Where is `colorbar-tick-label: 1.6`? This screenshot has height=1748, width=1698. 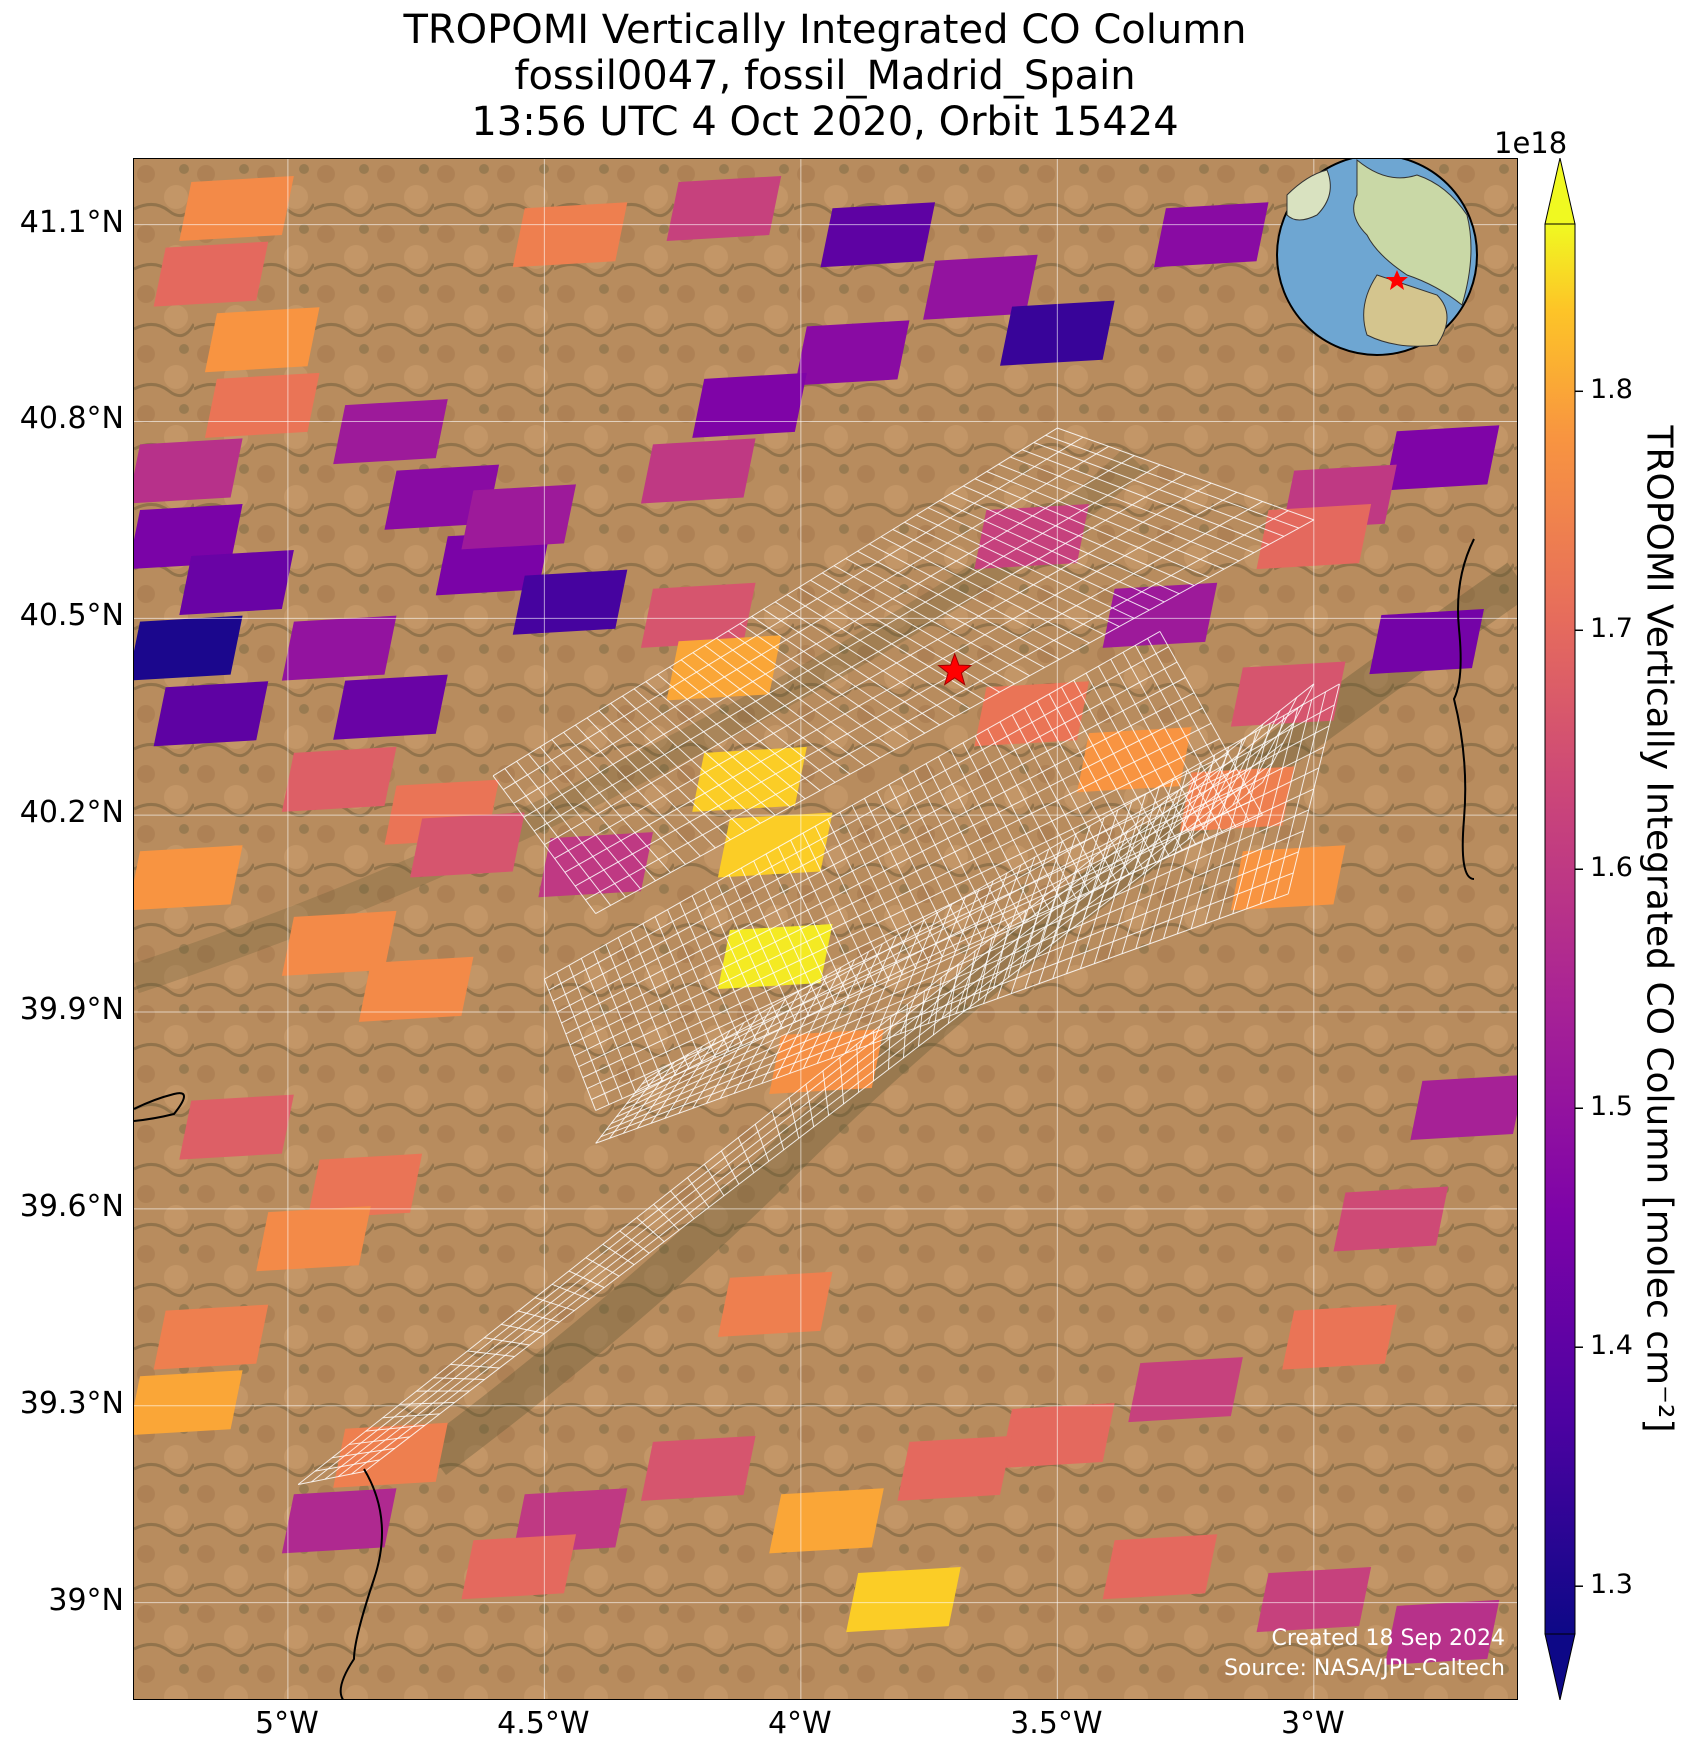
colorbar-tick-label: 1.6 is located at coordinates (1611, 868).